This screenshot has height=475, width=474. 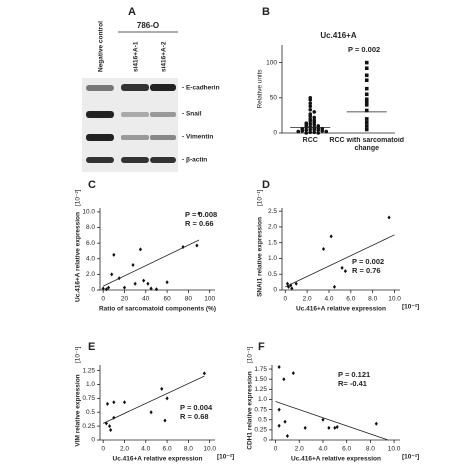 What do you see at coordinates (88, 398) in the screenshot?
I see `y-tick-label: 0.75` at bounding box center [88, 398].